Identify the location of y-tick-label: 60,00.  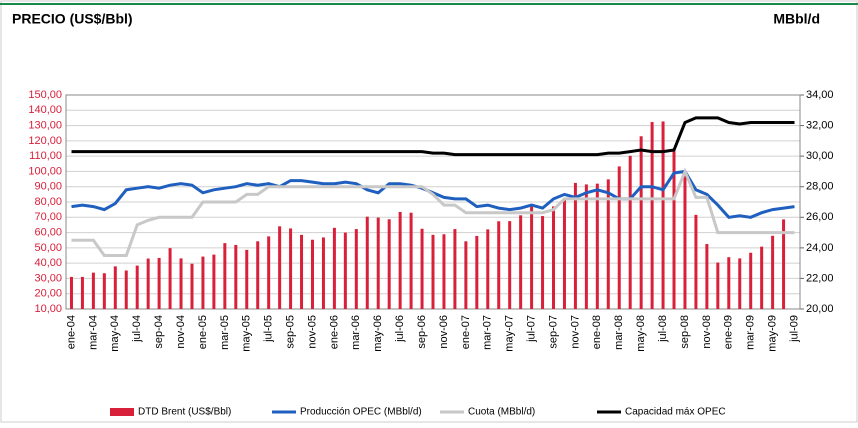
(48, 232).